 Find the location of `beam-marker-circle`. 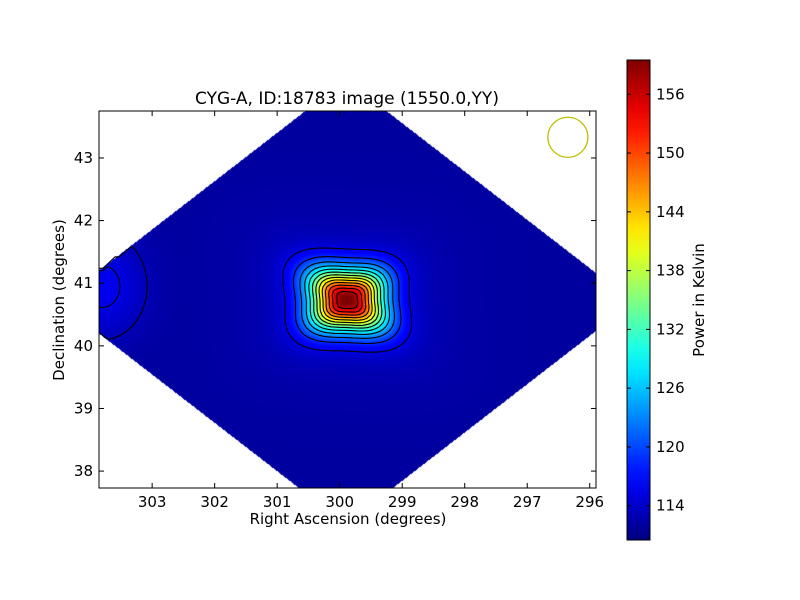

beam-marker-circle is located at coordinates (568, 137).